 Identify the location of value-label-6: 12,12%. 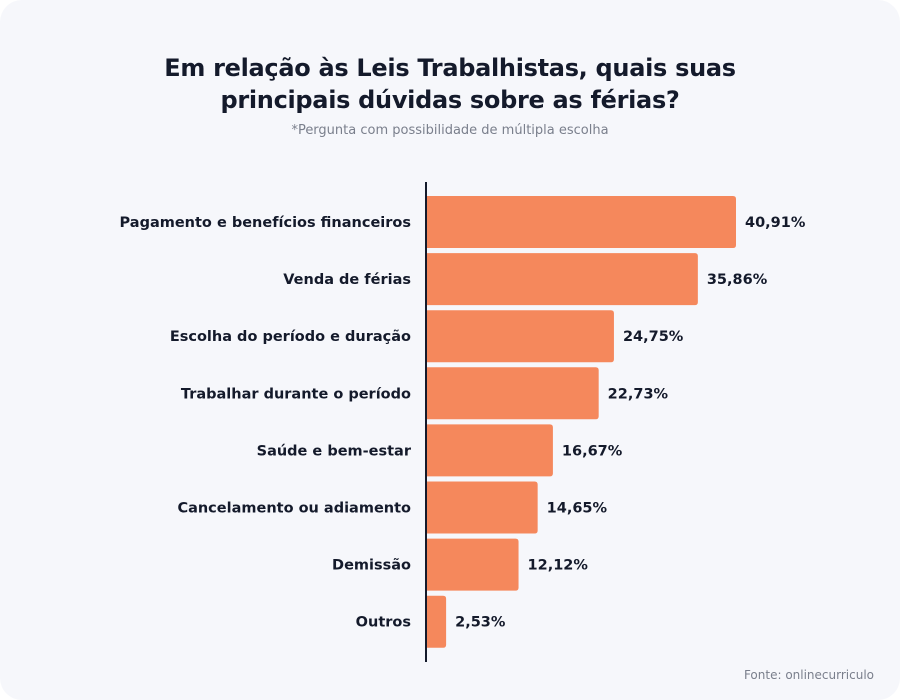
(558, 566).